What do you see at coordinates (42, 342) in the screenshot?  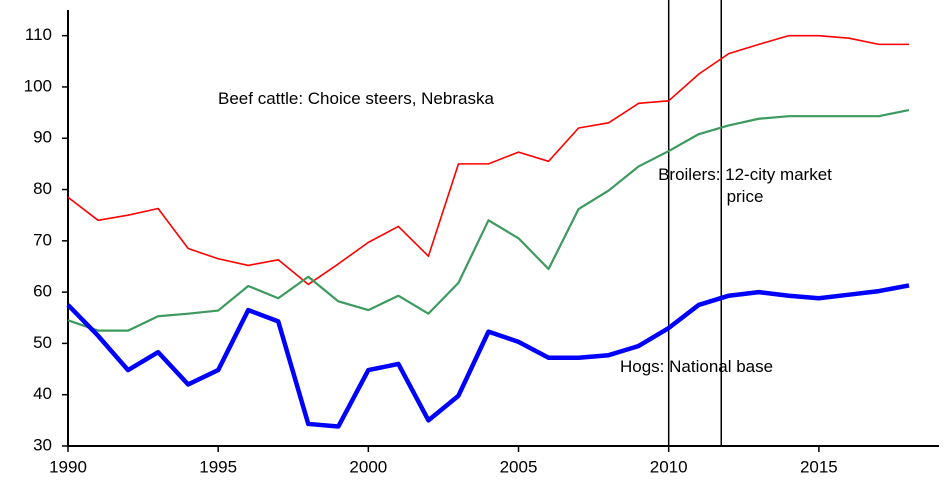 I see `y-tick-label: 50` at bounding box center [42, 342].